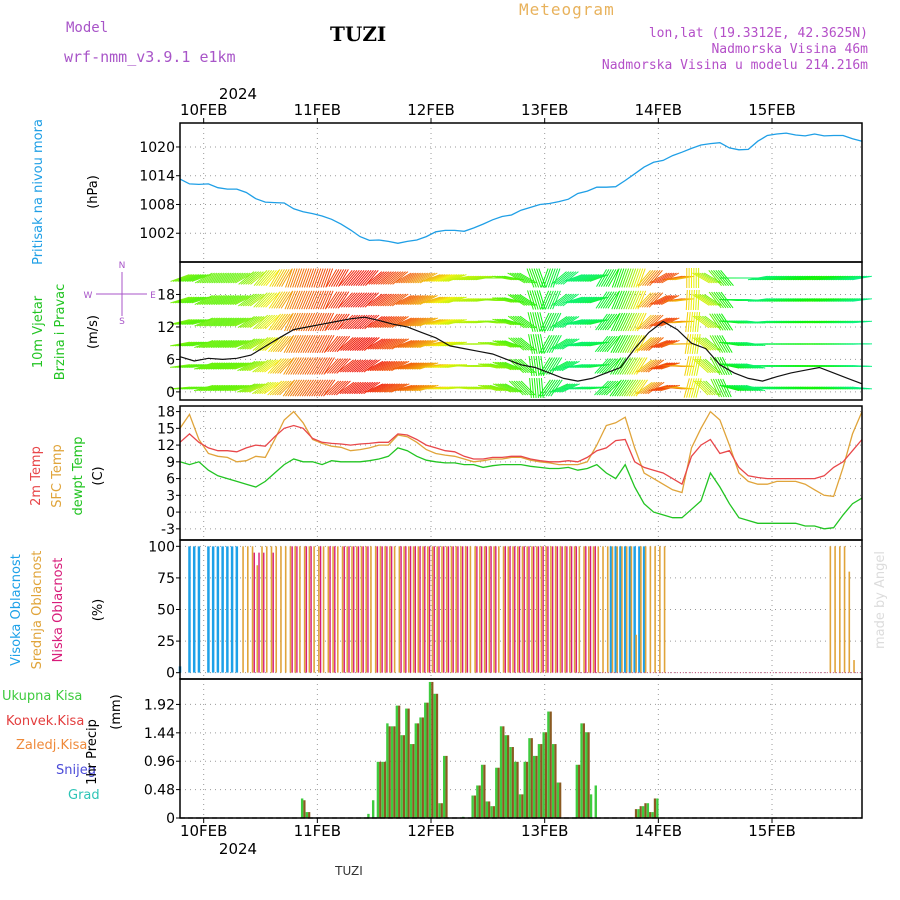 The height and width of the screenshot is (900, 900). What do you see at coordinates (170, 513) in the screenshot?
I see `temp-tick-label: 0` at bounding box center [170, 513].